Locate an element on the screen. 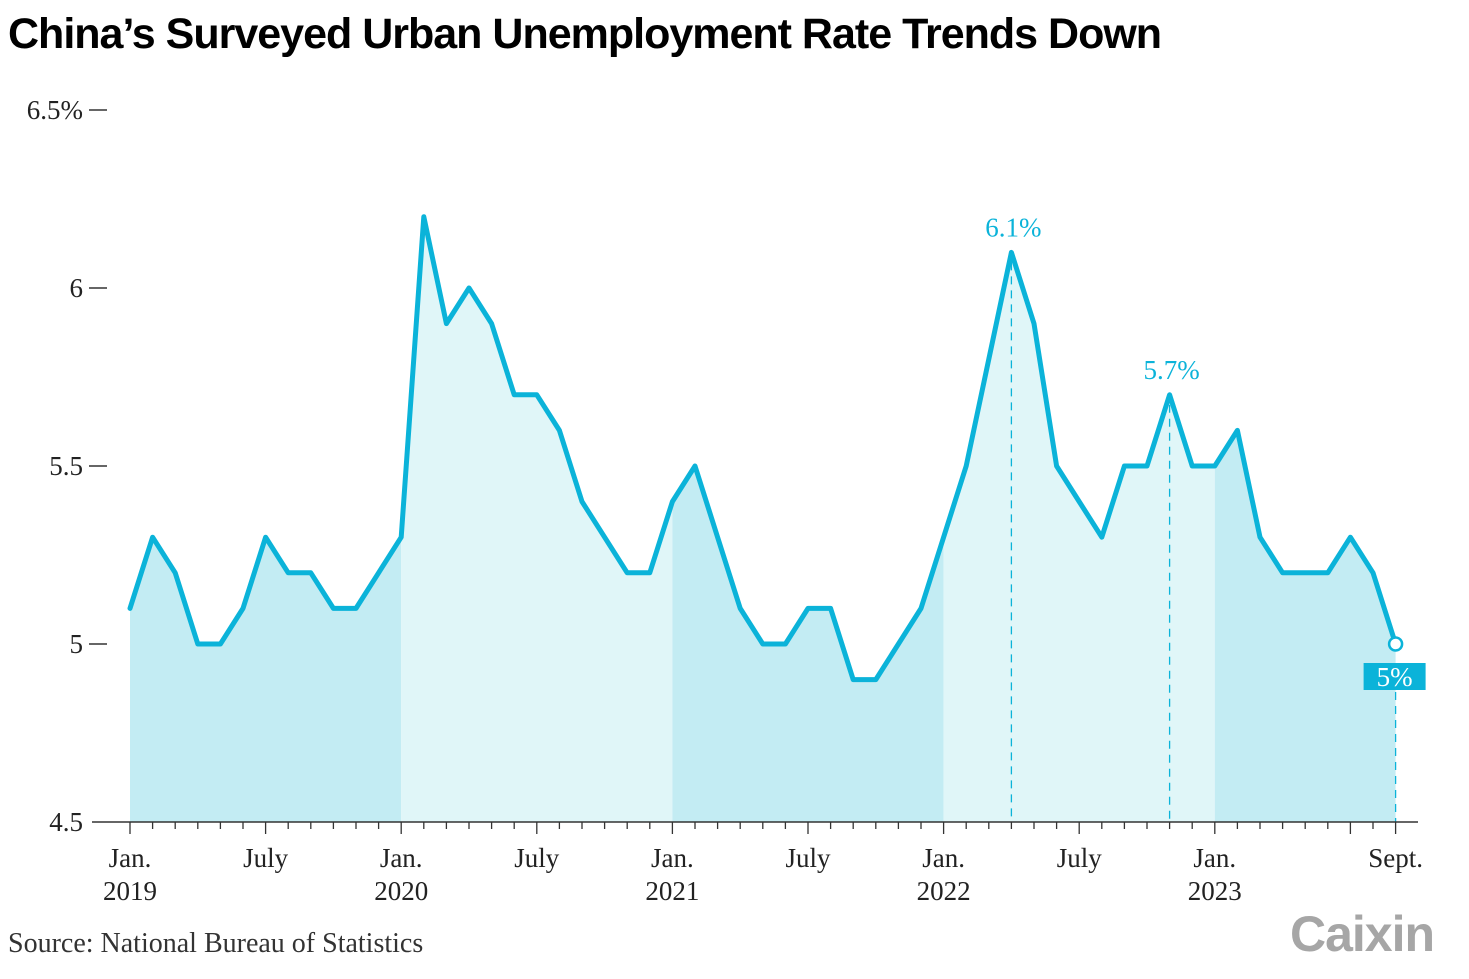  latest-value-box is located at coordinates (1394, 676).